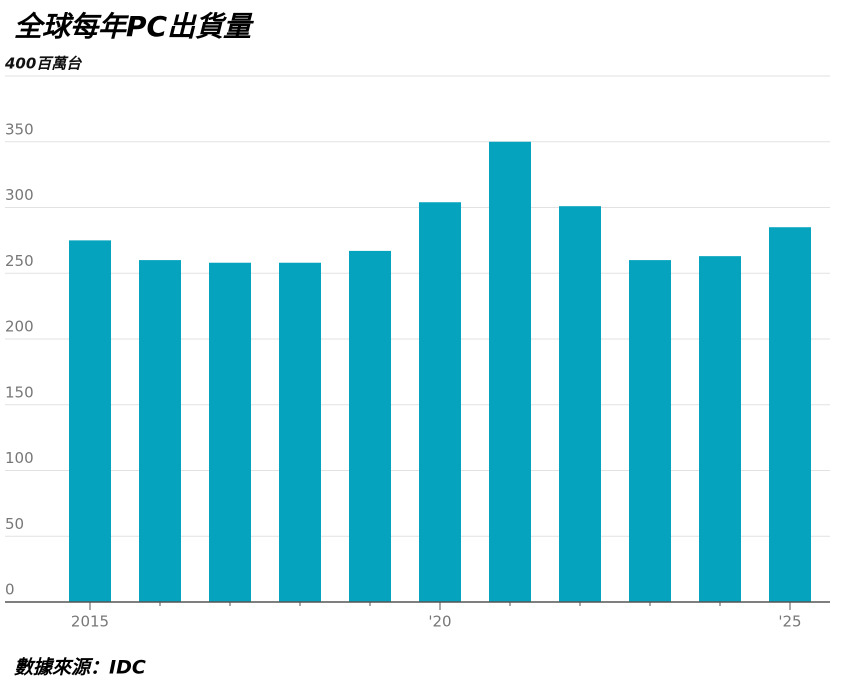 Image resolution: width=843 pixels, height=698 pixels. I want to click on y-tick-label: 150, so click(19, 392).